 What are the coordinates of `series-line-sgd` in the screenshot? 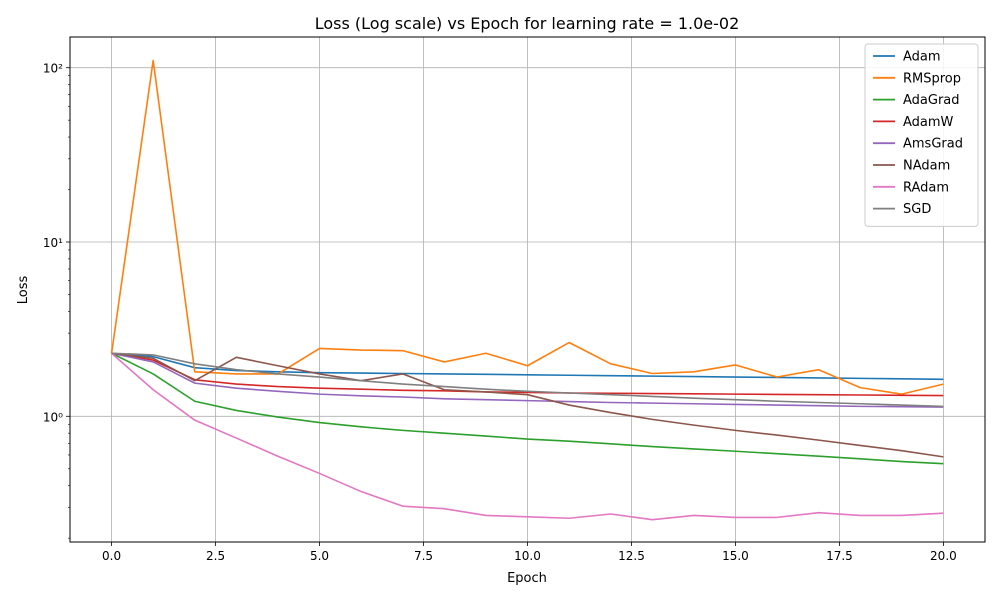 It's located at (527, 380).